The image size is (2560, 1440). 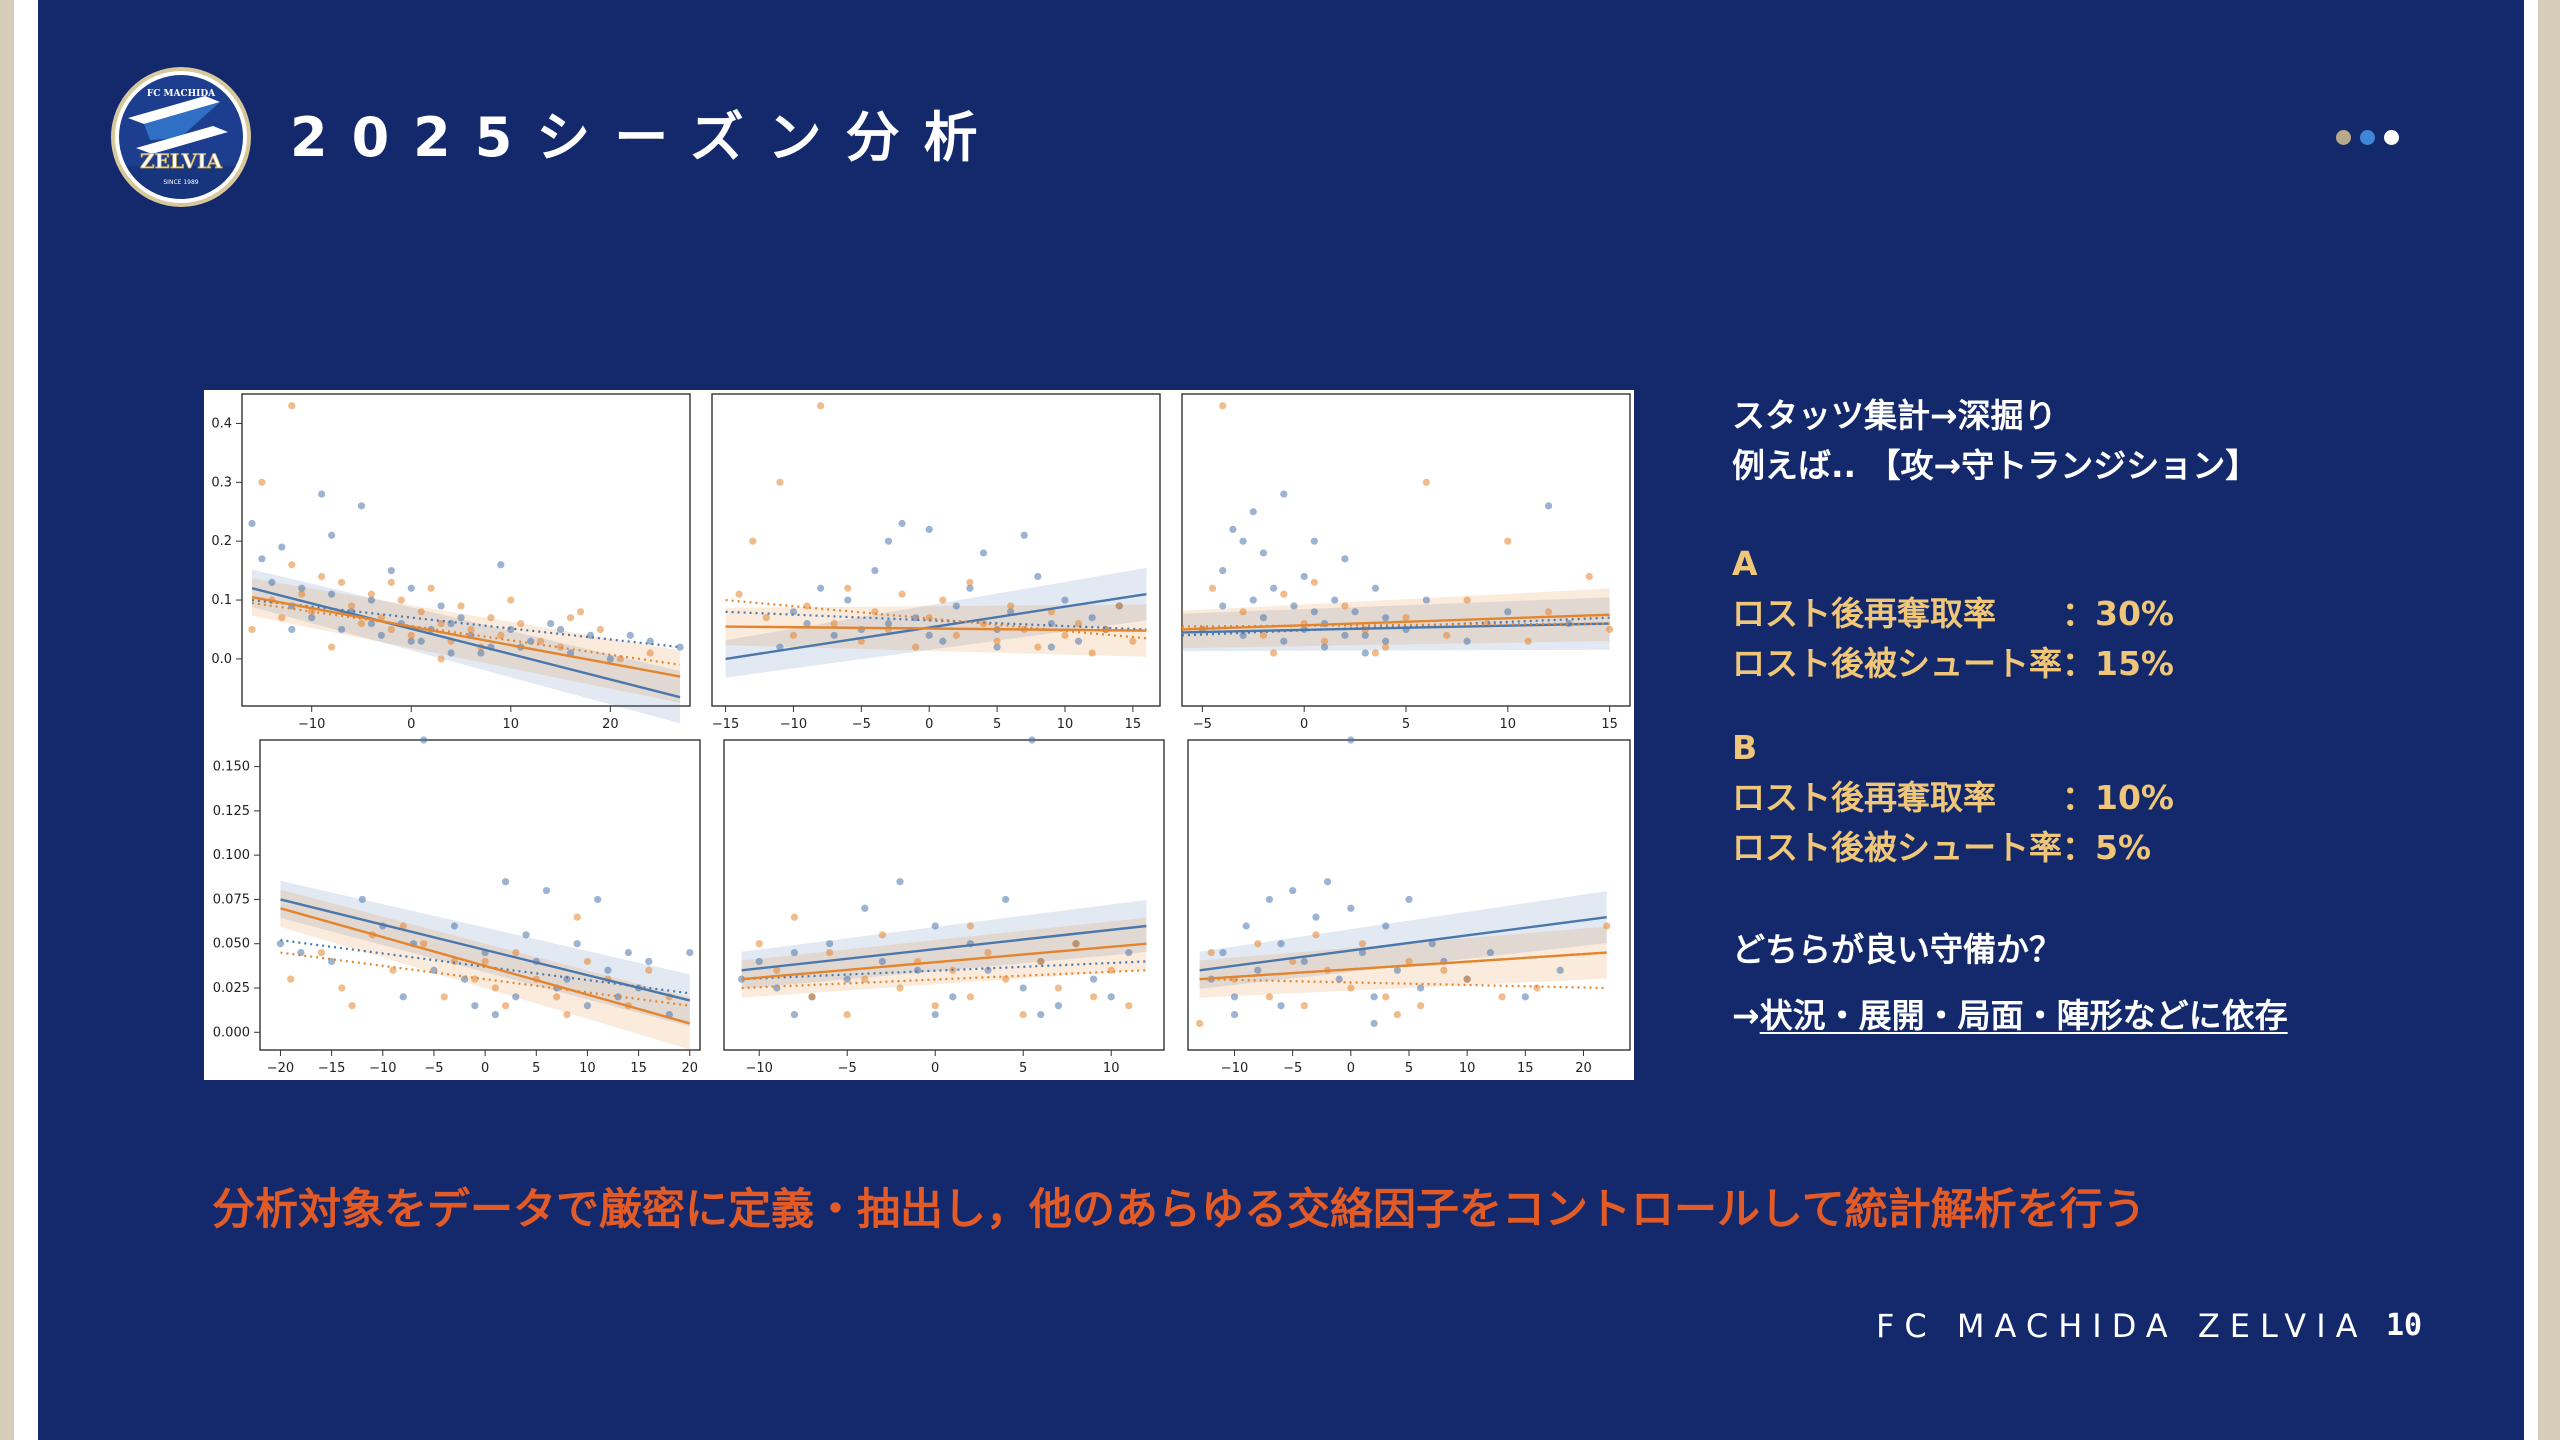 What do you see at coordinates (1995, 465) in the screenshot?
I see `intro-line-2: 例えば.. 【攻→守トランジション】` at bounding box center [1995, 465].